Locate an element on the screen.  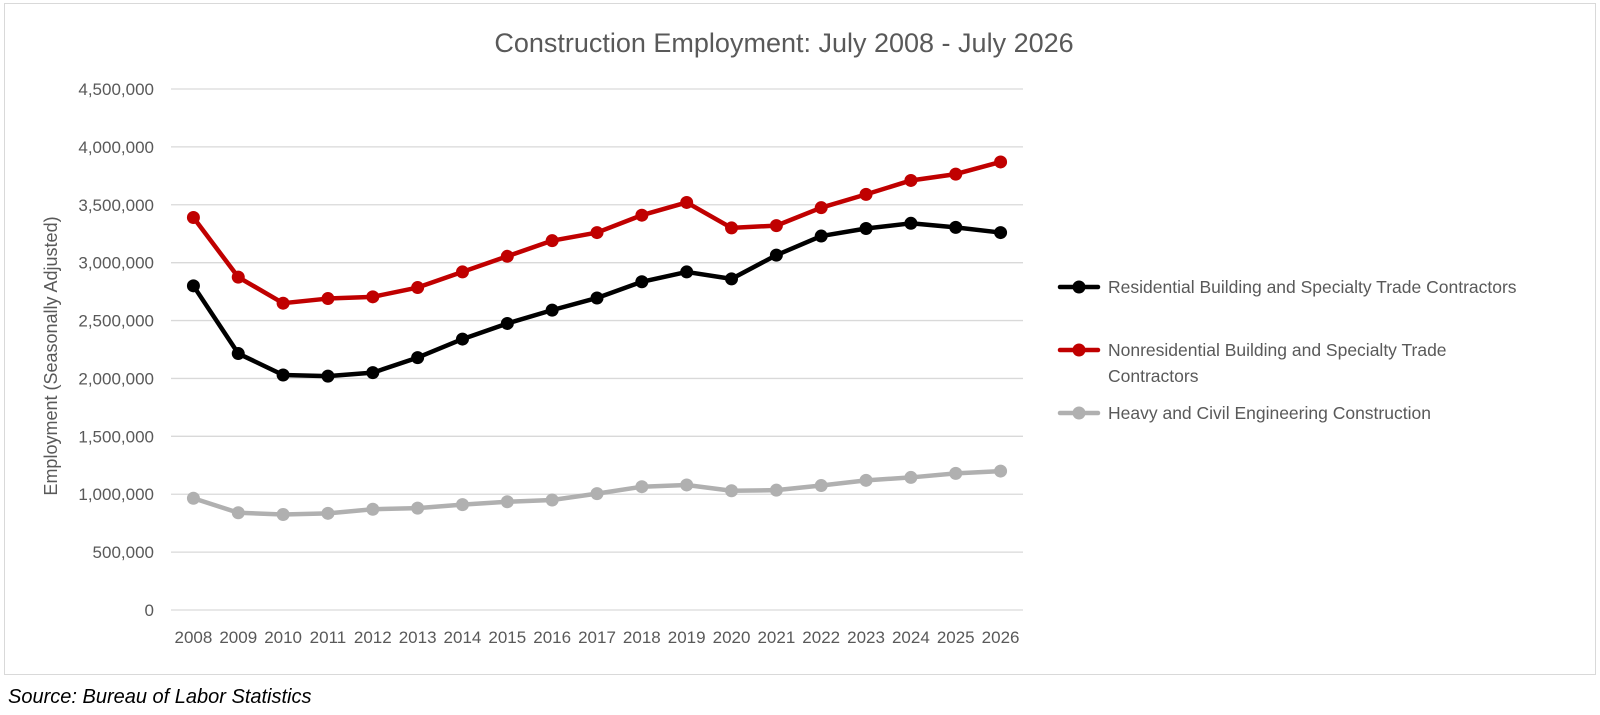
y-tick-label: 500,000 is located at coordinates (123, 552).